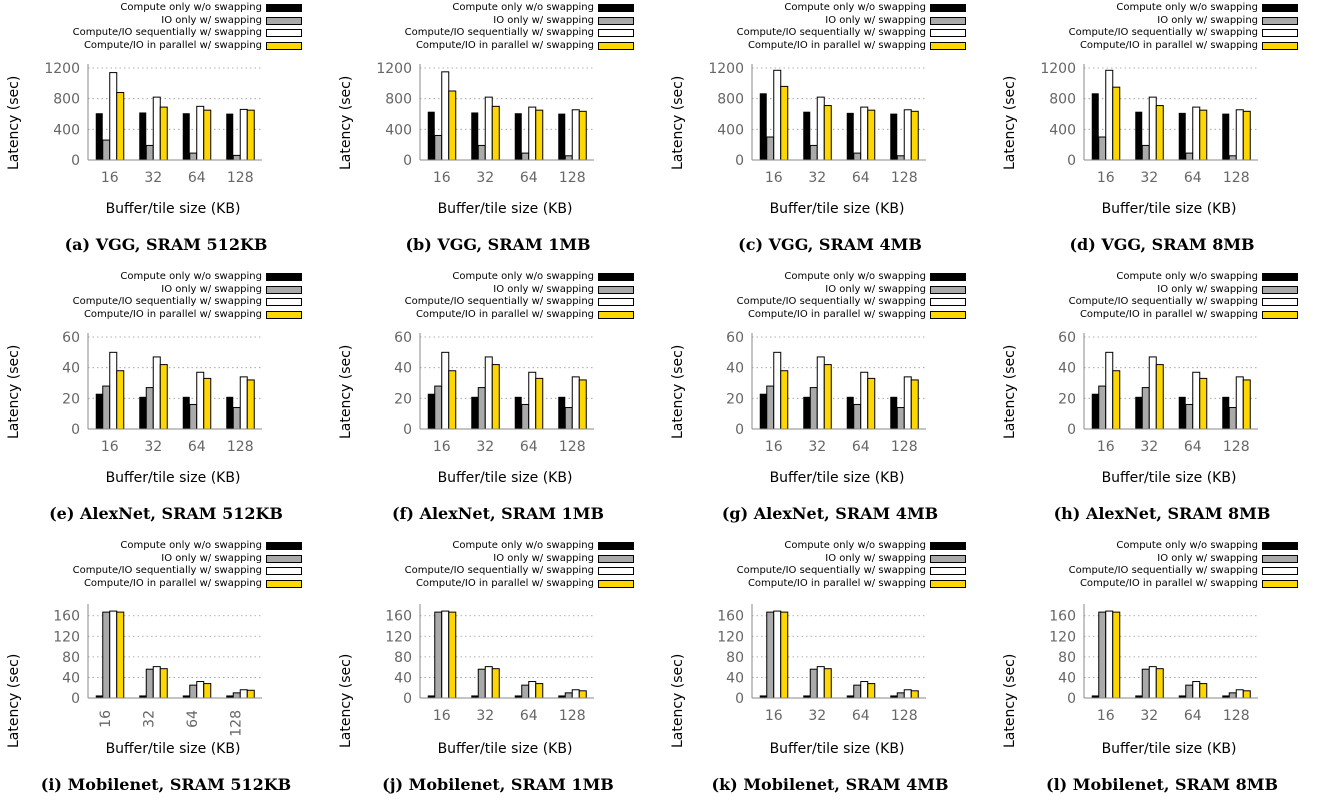  Describe the element at coordinates (1149, 123) in the screenshot. I see `plot-area: 0 400 800 1200 16 32 64 128` at that location.